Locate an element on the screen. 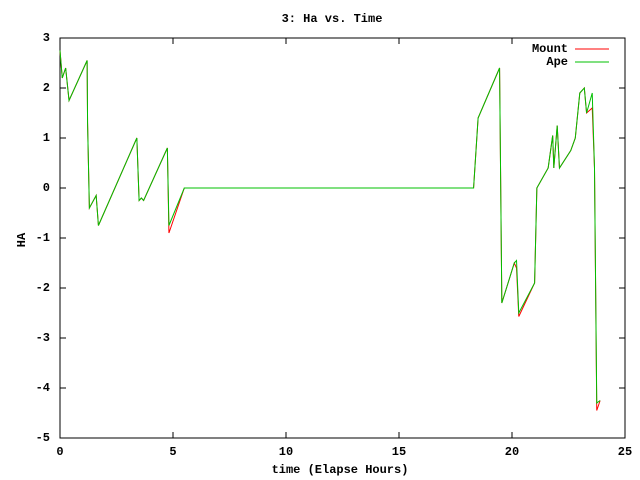 This screenshot has height=480, width=640. legend-label: Mount is located at coordinates (550, 49).